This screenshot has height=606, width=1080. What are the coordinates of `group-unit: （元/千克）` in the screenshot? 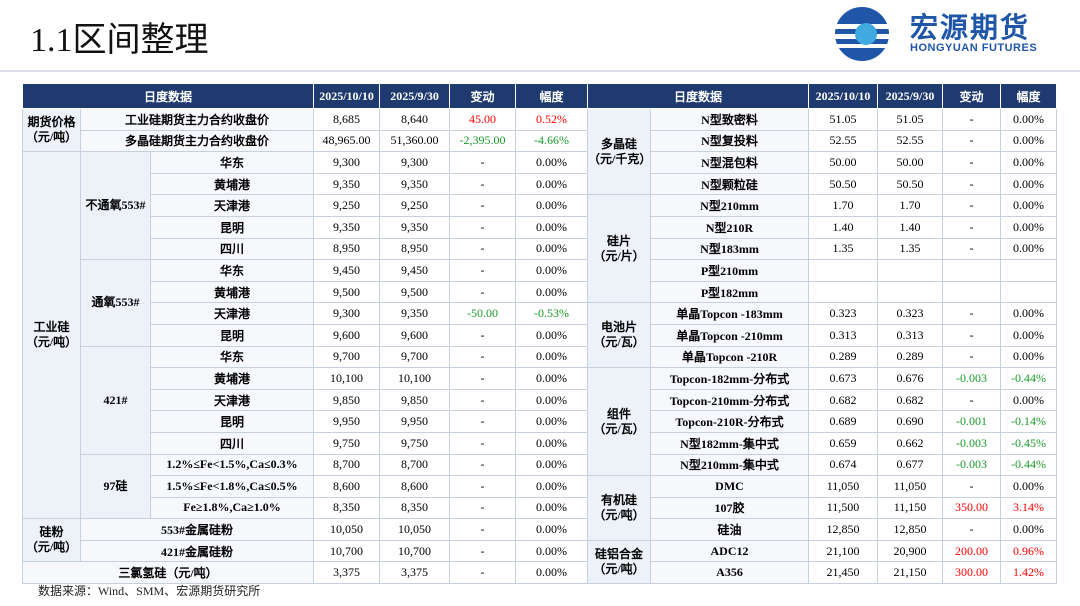 It's located at (619, 158).